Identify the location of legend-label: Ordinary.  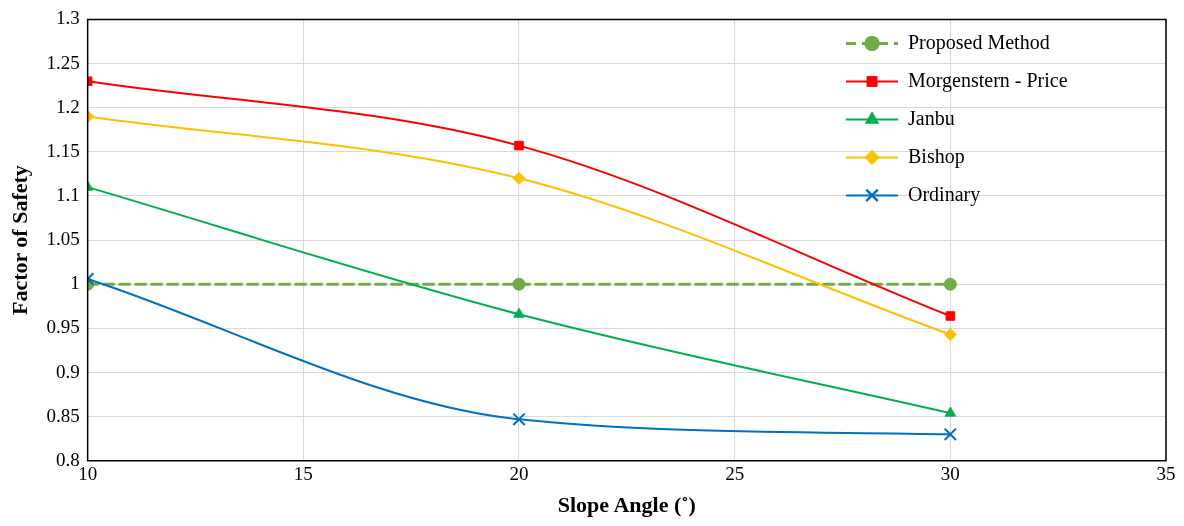
(944, 194).